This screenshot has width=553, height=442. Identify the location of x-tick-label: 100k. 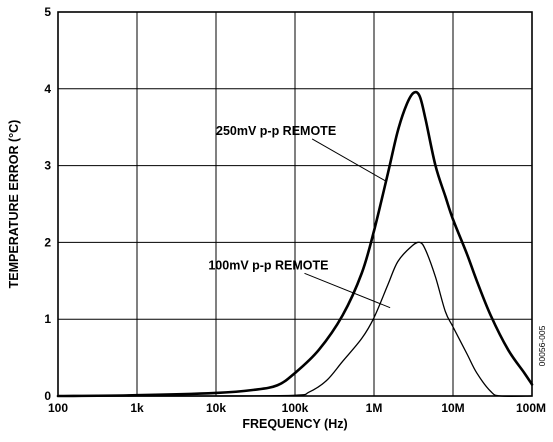
(295, 408).